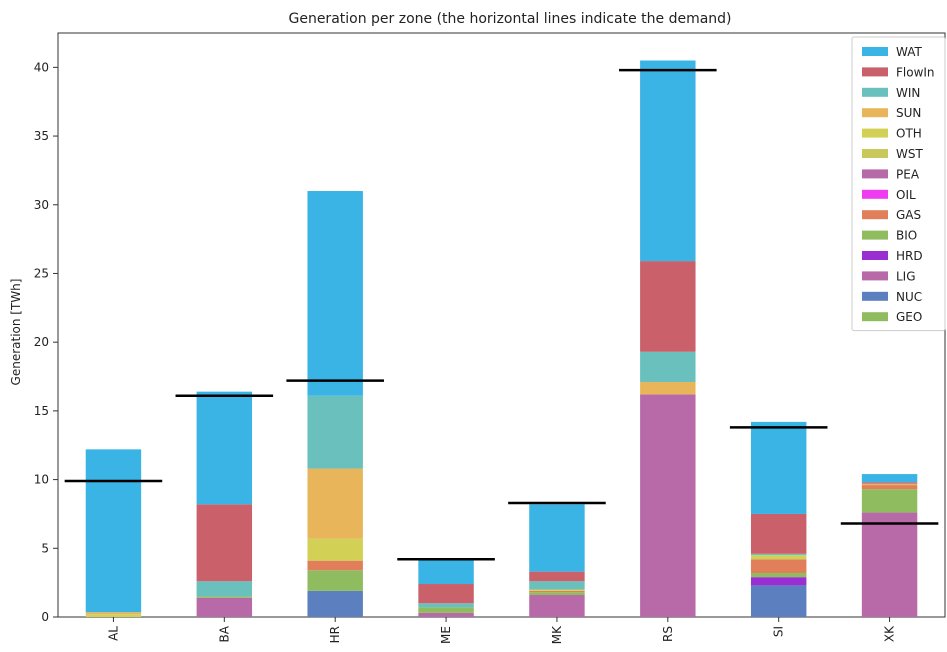 The width and height of the screenshot is (947, 652). Describe the element at coordinates (889, 487) in the screenshot. I see `bar-segment-xk-gas` at that location.